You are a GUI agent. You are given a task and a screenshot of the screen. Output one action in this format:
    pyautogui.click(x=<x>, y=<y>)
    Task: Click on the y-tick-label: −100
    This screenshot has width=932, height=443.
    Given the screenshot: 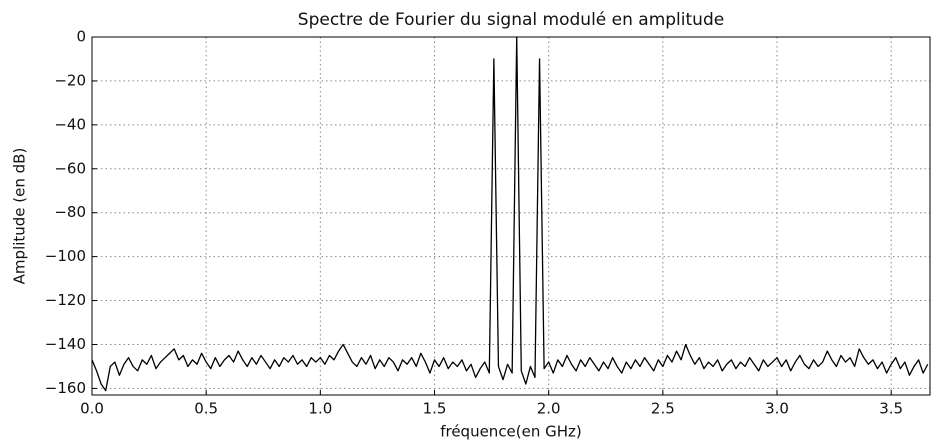 What is the action you would take?
    pyautogui.click(x=65, y=256)
    